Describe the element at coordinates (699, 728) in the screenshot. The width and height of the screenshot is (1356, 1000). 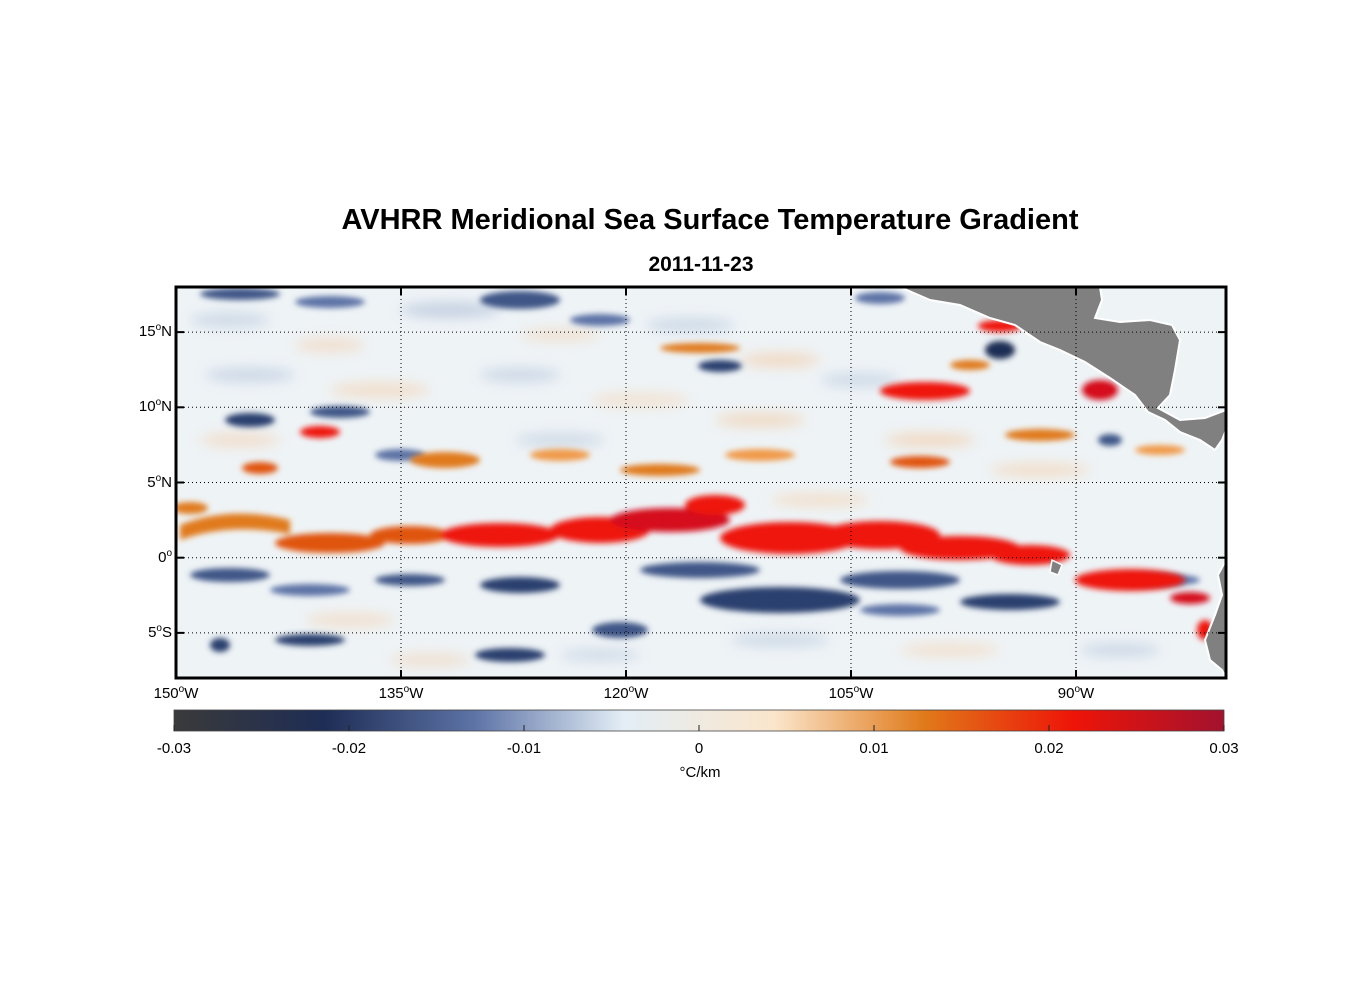
I see `colorbar-ticks` at that location.